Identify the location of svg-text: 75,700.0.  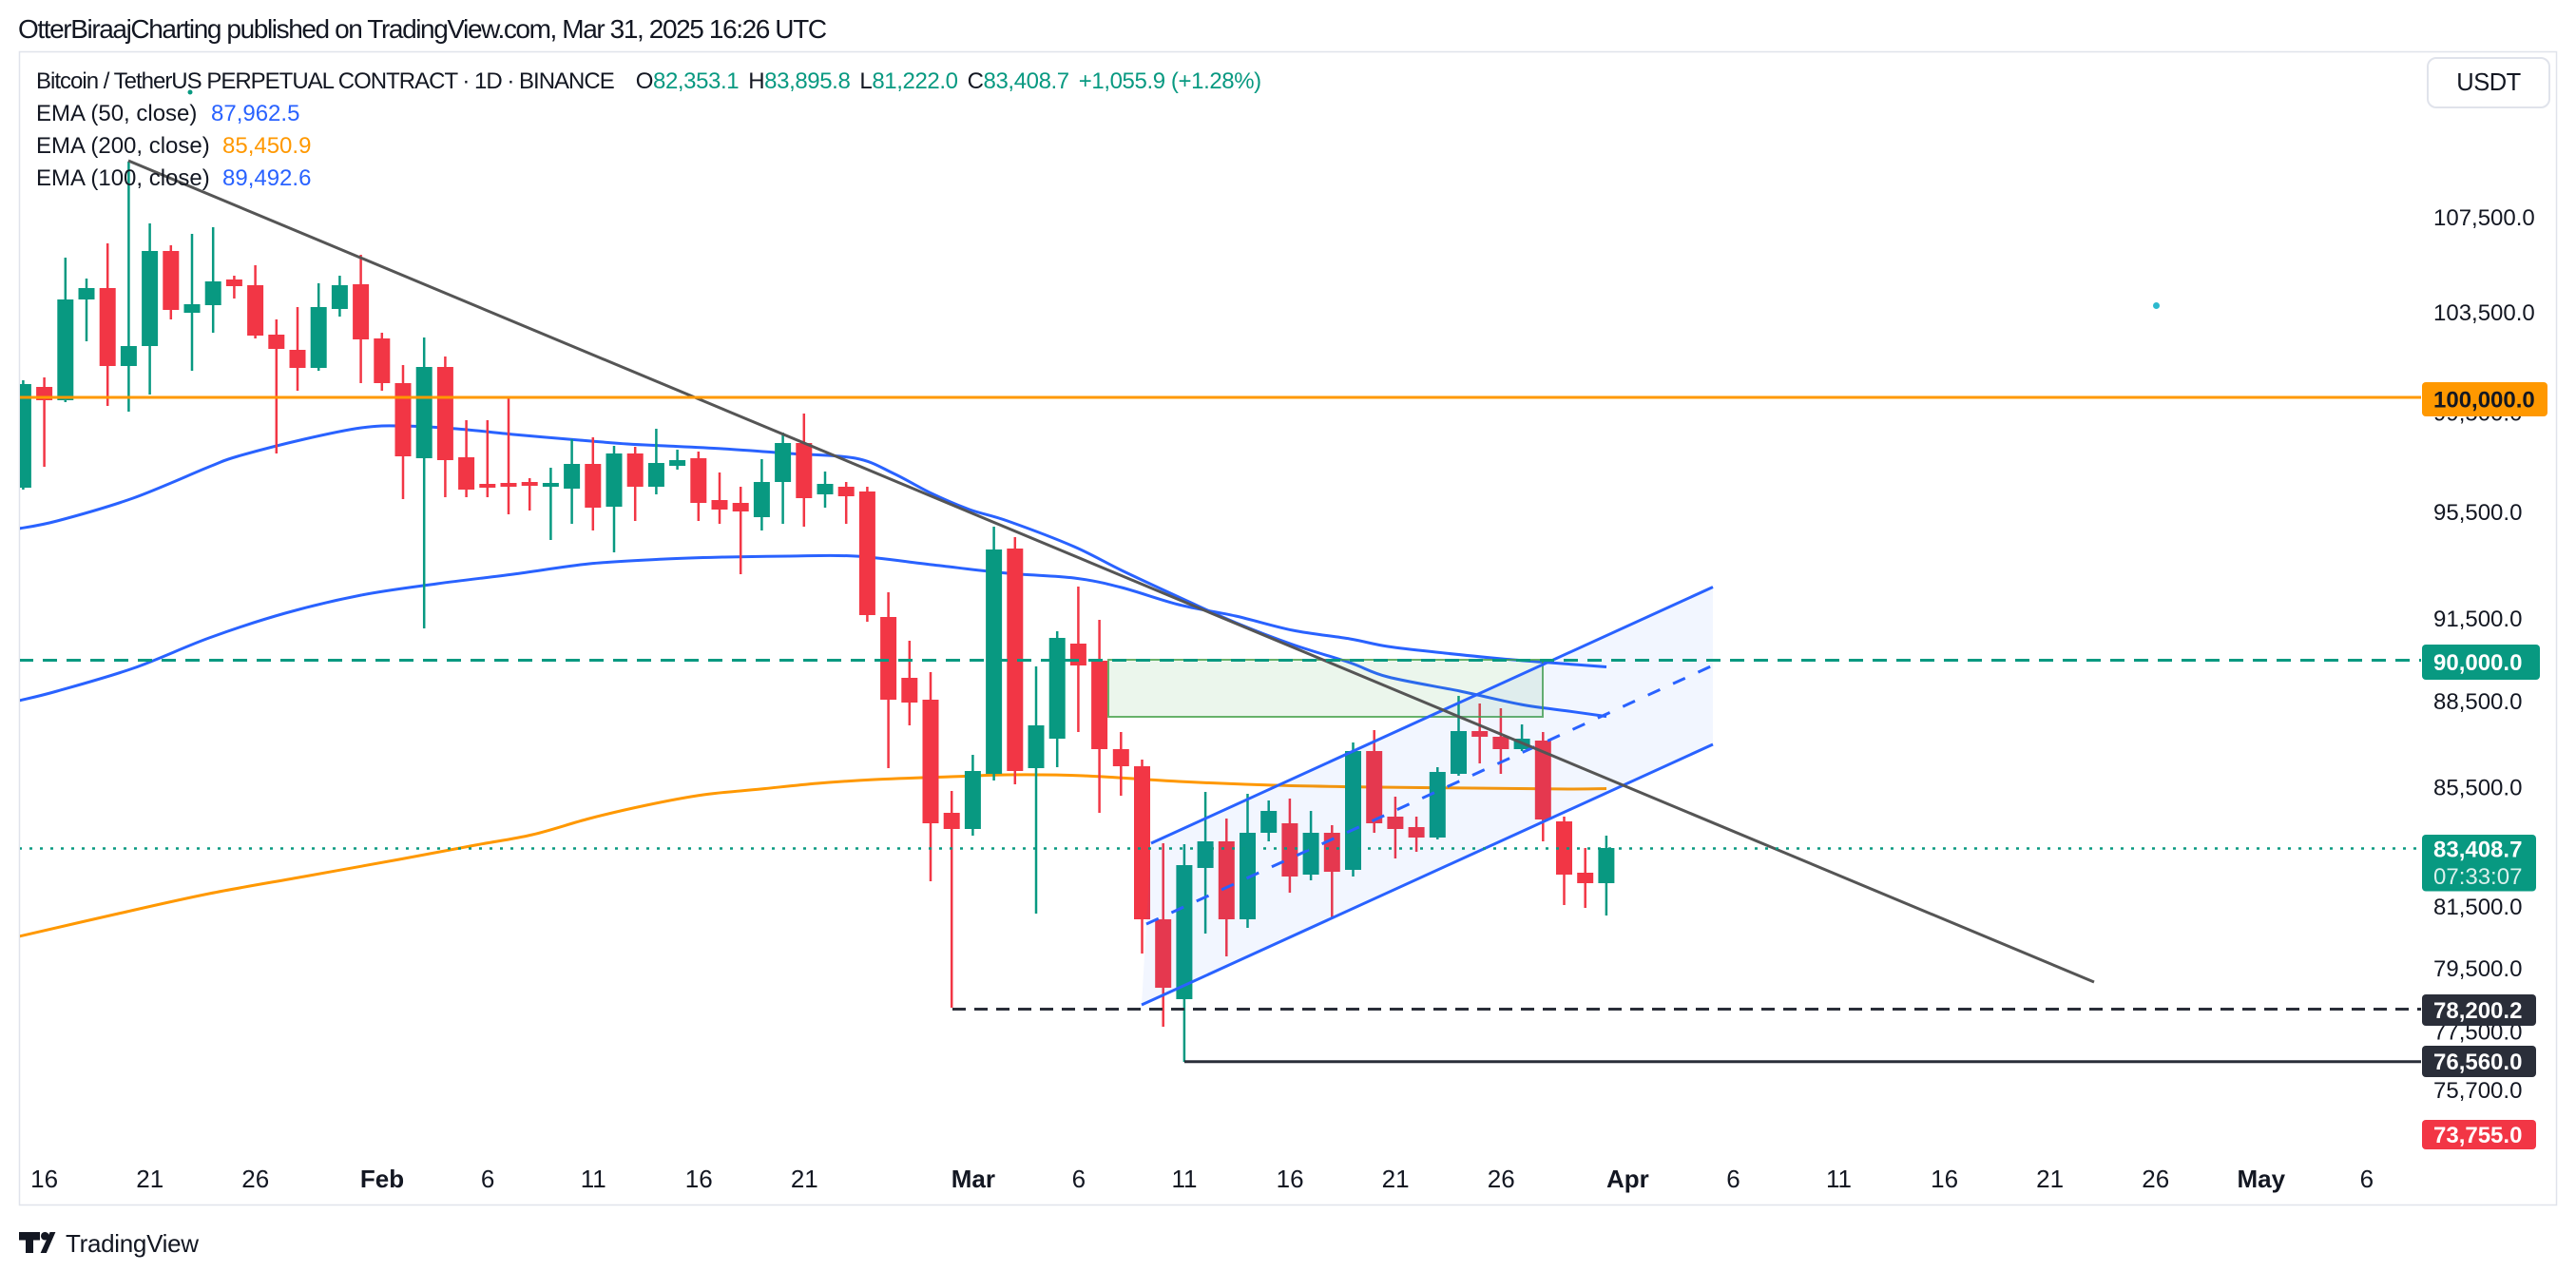
(2478, 1091).